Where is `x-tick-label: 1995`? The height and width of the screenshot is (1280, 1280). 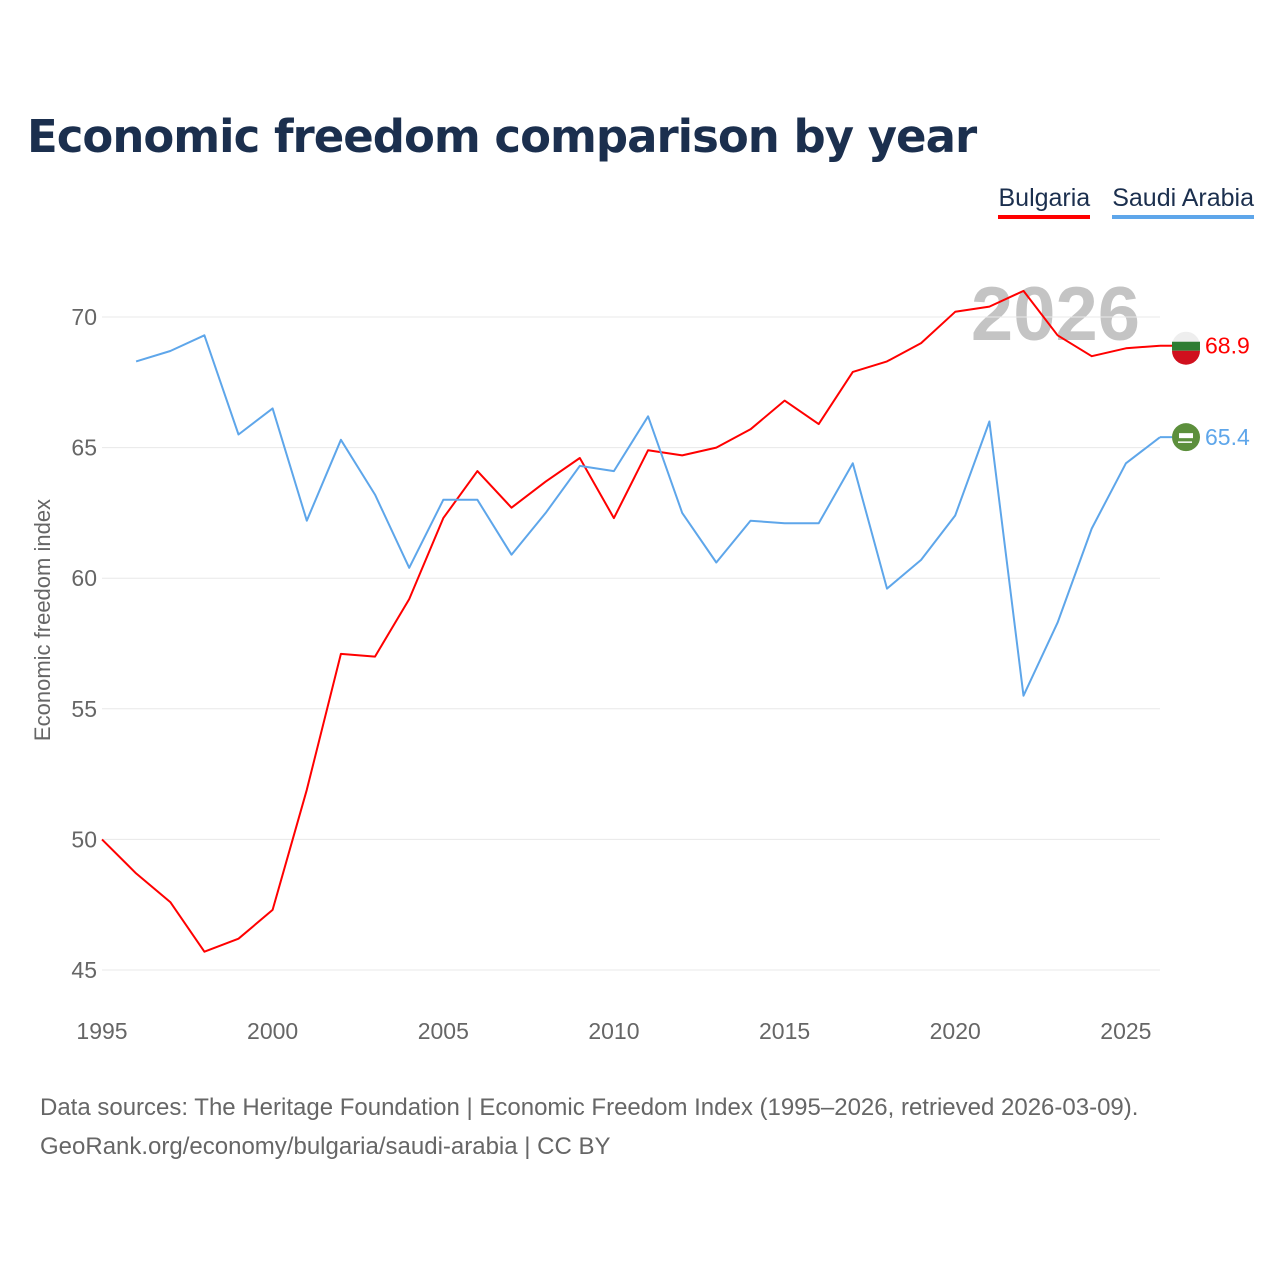
x-tick-label: 1995 is located at coordinates (101, 1031).